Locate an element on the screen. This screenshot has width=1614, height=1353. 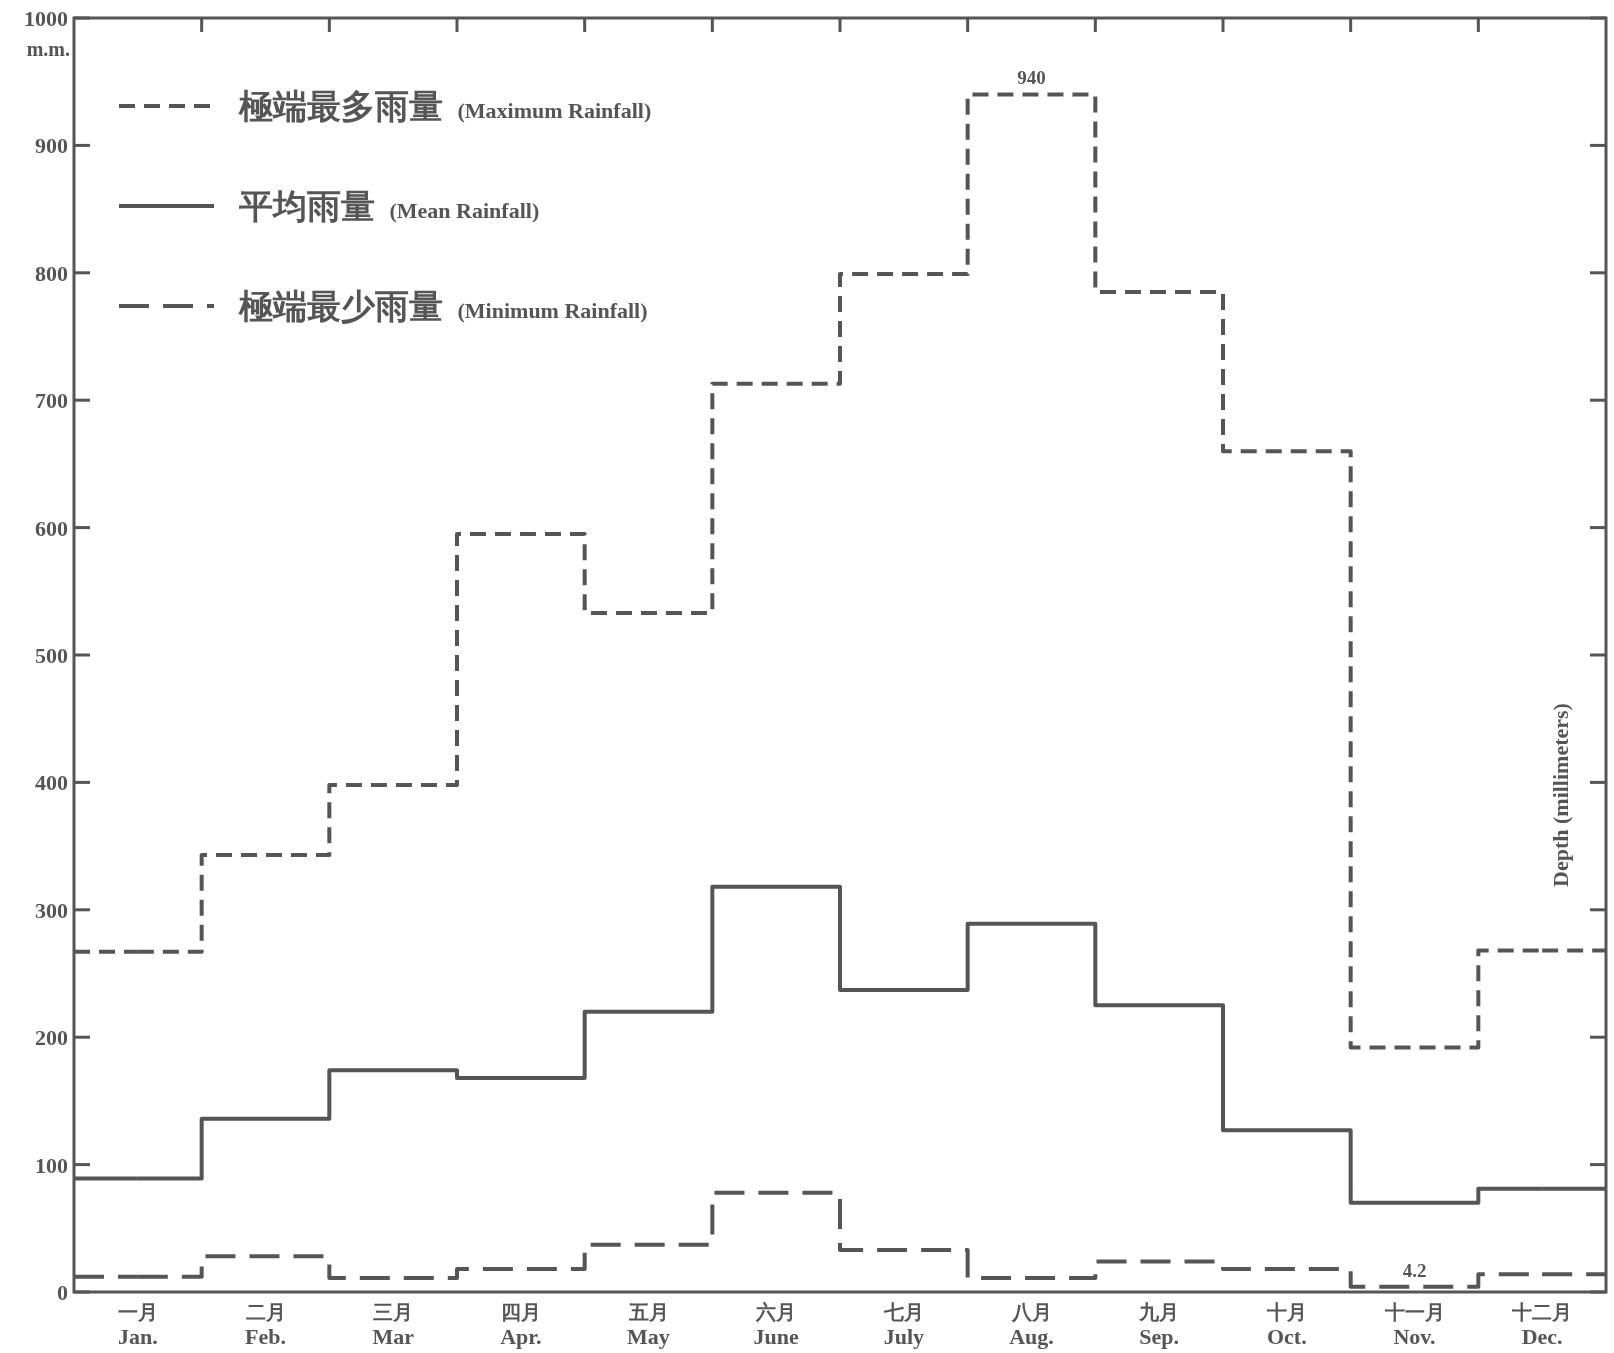
text: m.m. is located at coordinates (48, 49).